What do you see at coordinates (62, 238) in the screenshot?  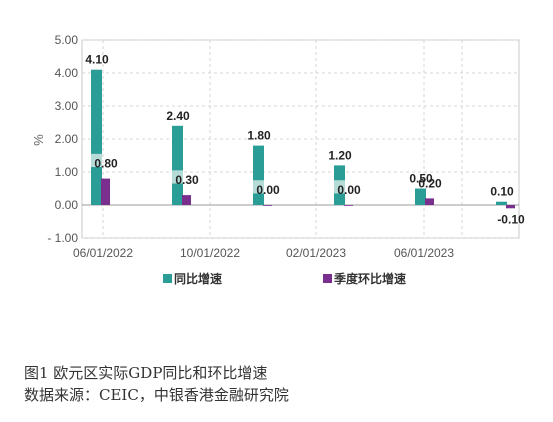 I see `y-tick-label: - 1.00` at bounding box center [62, 238].